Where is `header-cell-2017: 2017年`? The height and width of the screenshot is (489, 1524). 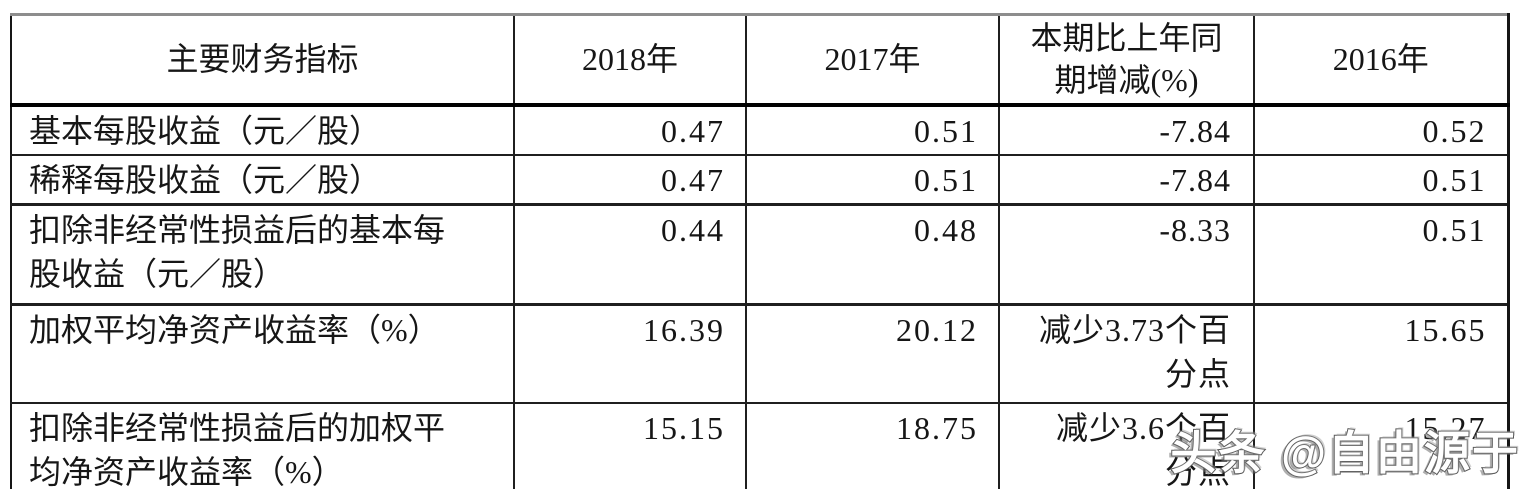 header-cell-2017: 2017年 is located at coordinates (872, 60).